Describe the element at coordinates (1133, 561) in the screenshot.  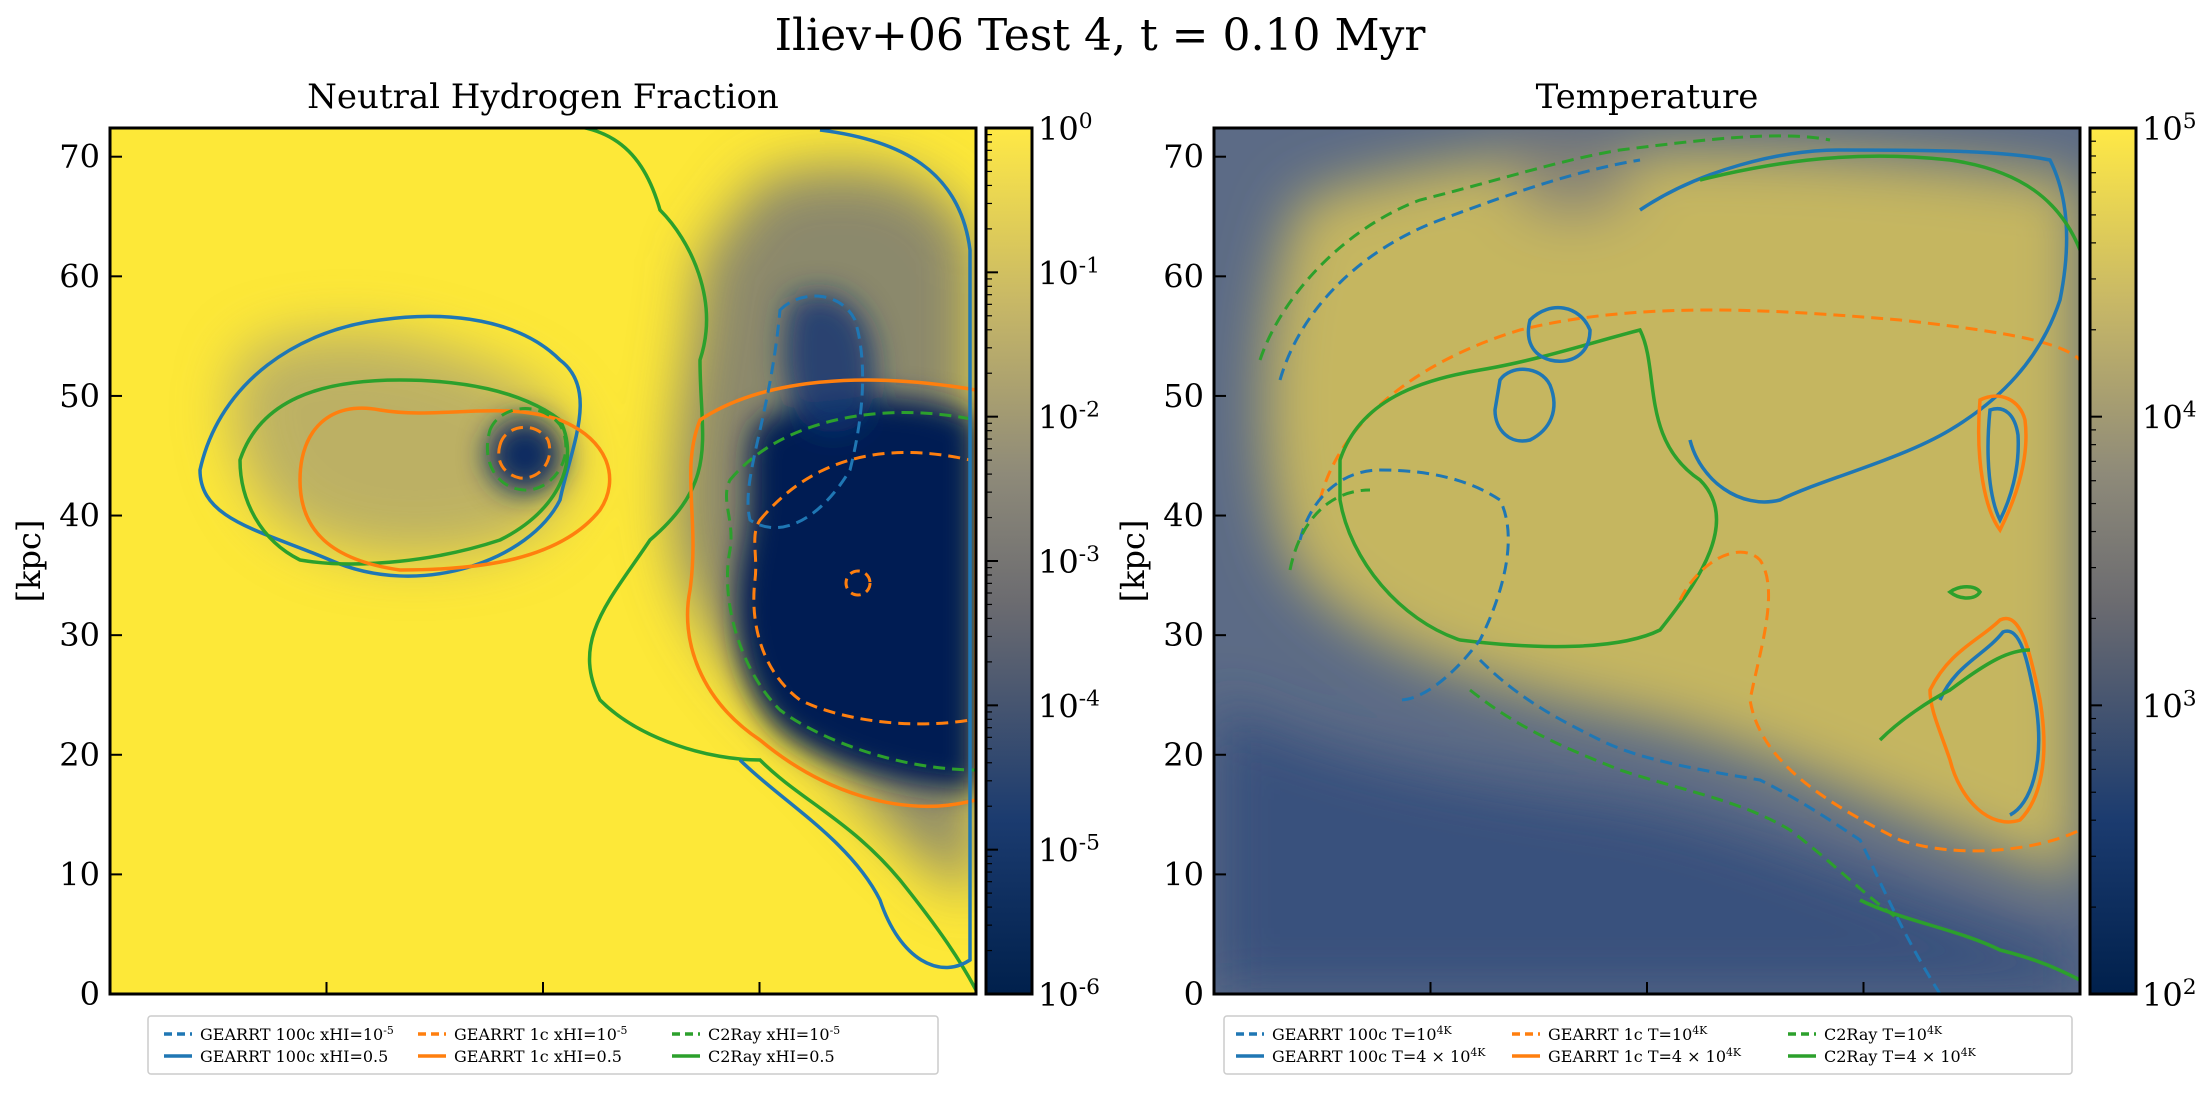
I see `right-y-axis-label: [kpc]` at that location.